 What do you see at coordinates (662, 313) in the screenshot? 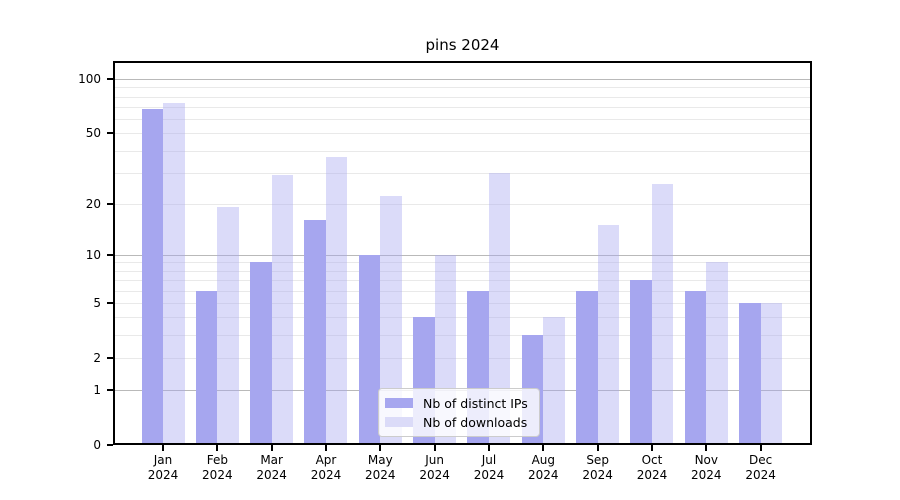
I see `bar-downloads-oct` at bounding box center [662, 313].